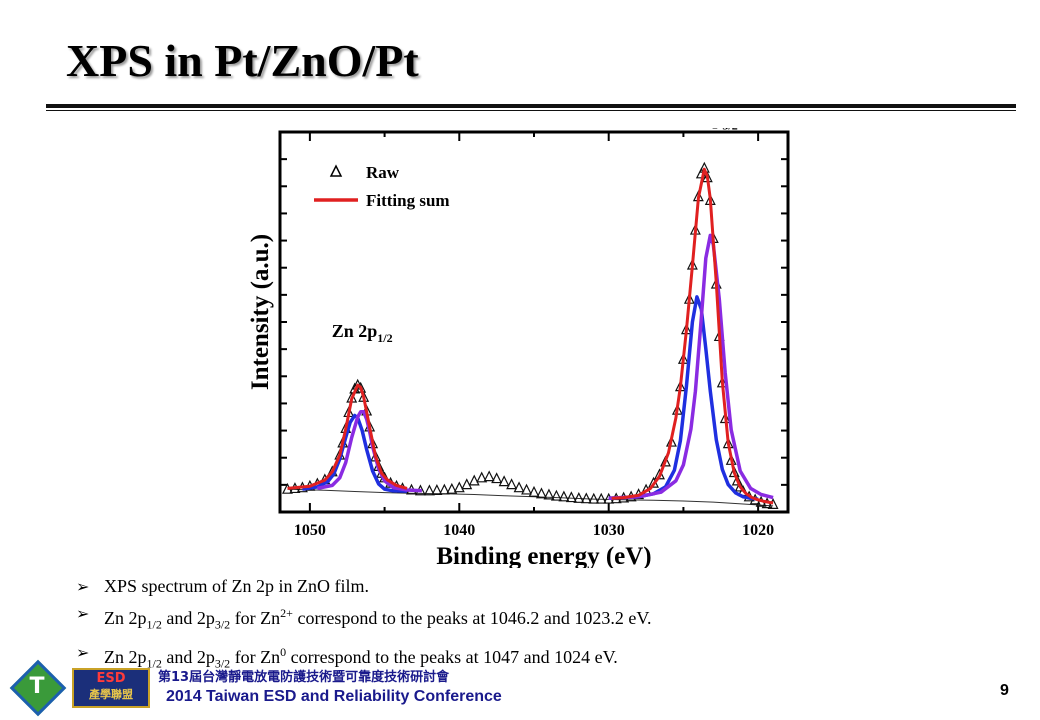 The width and height of the screenshot is (1040, 720). I want to click on legend-label-raw: Raw, so click(383, 172).